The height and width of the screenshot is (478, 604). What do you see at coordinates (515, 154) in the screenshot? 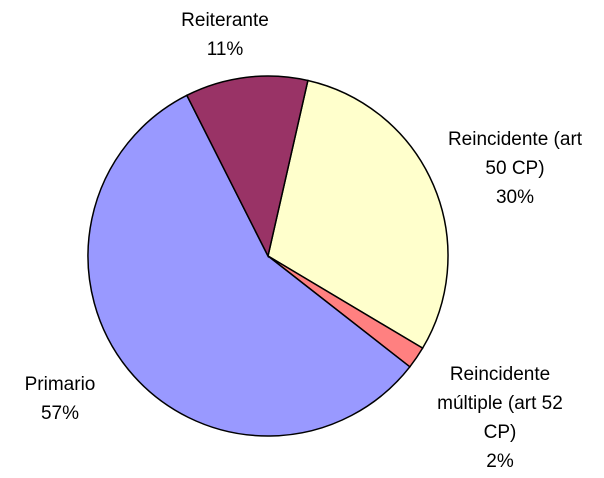
I see `slice-category: Reincidente (art 50 CP)` at bounding box center [515, 154].